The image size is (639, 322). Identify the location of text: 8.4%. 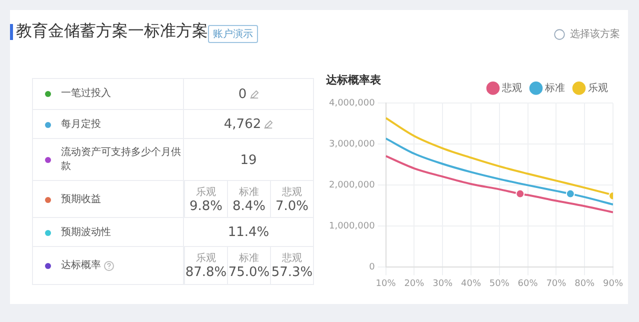
(249, 206).